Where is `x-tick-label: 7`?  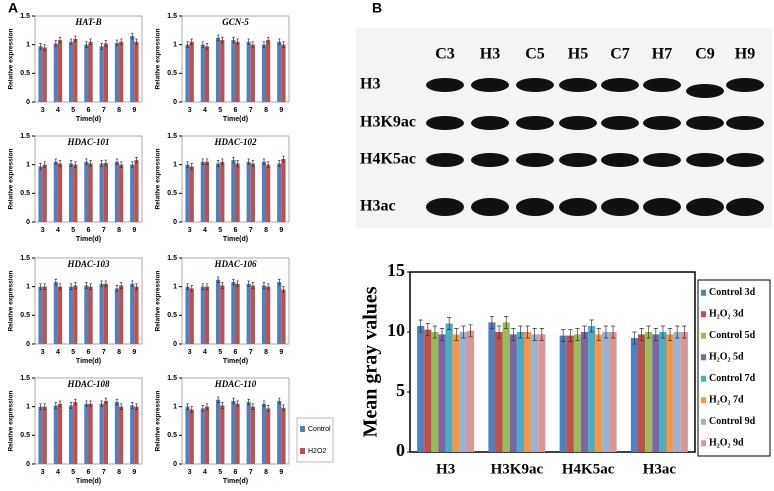 x-tick-label: 7 is located at coordinates (104, 472).